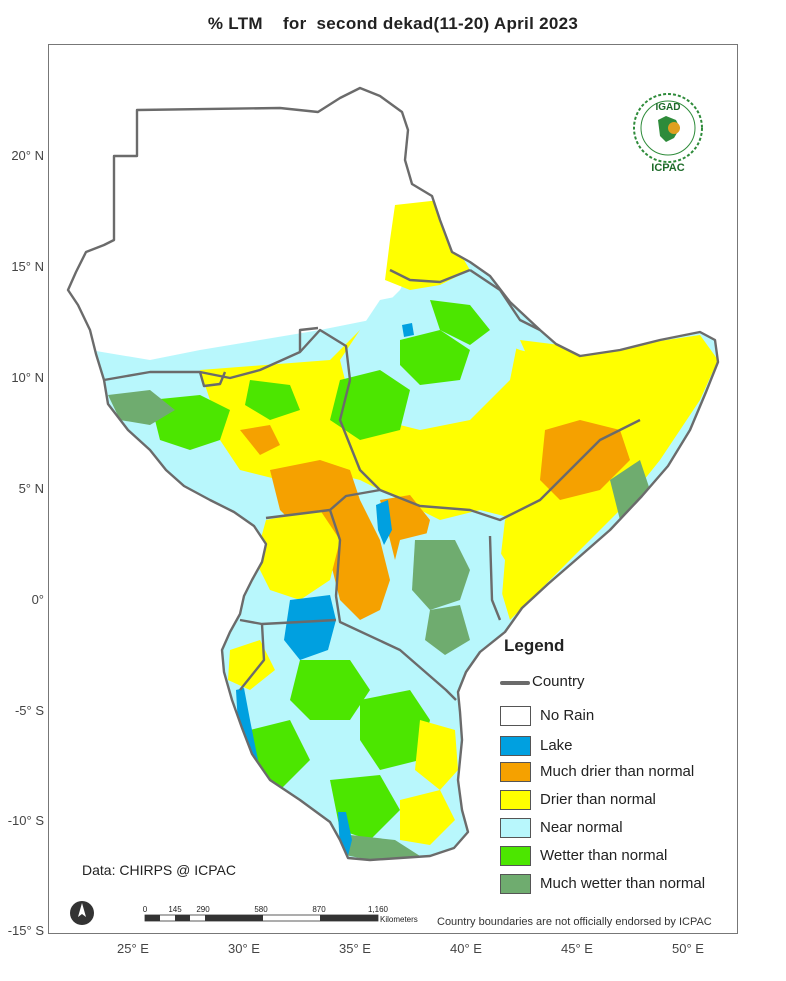 This screenshot has width=786, height=981. I want to click on legend-label: Country, so click(558, 681).